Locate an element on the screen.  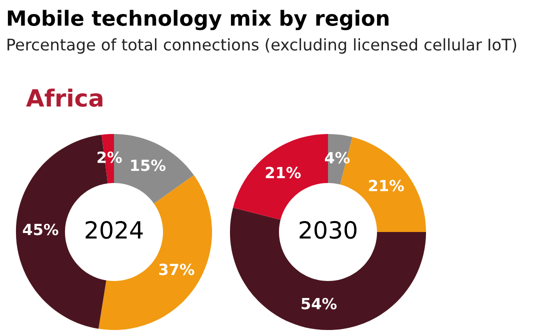
text: Percentage of total connections (excluding licensed cellular IoT) is located at coordinates (262, 46).